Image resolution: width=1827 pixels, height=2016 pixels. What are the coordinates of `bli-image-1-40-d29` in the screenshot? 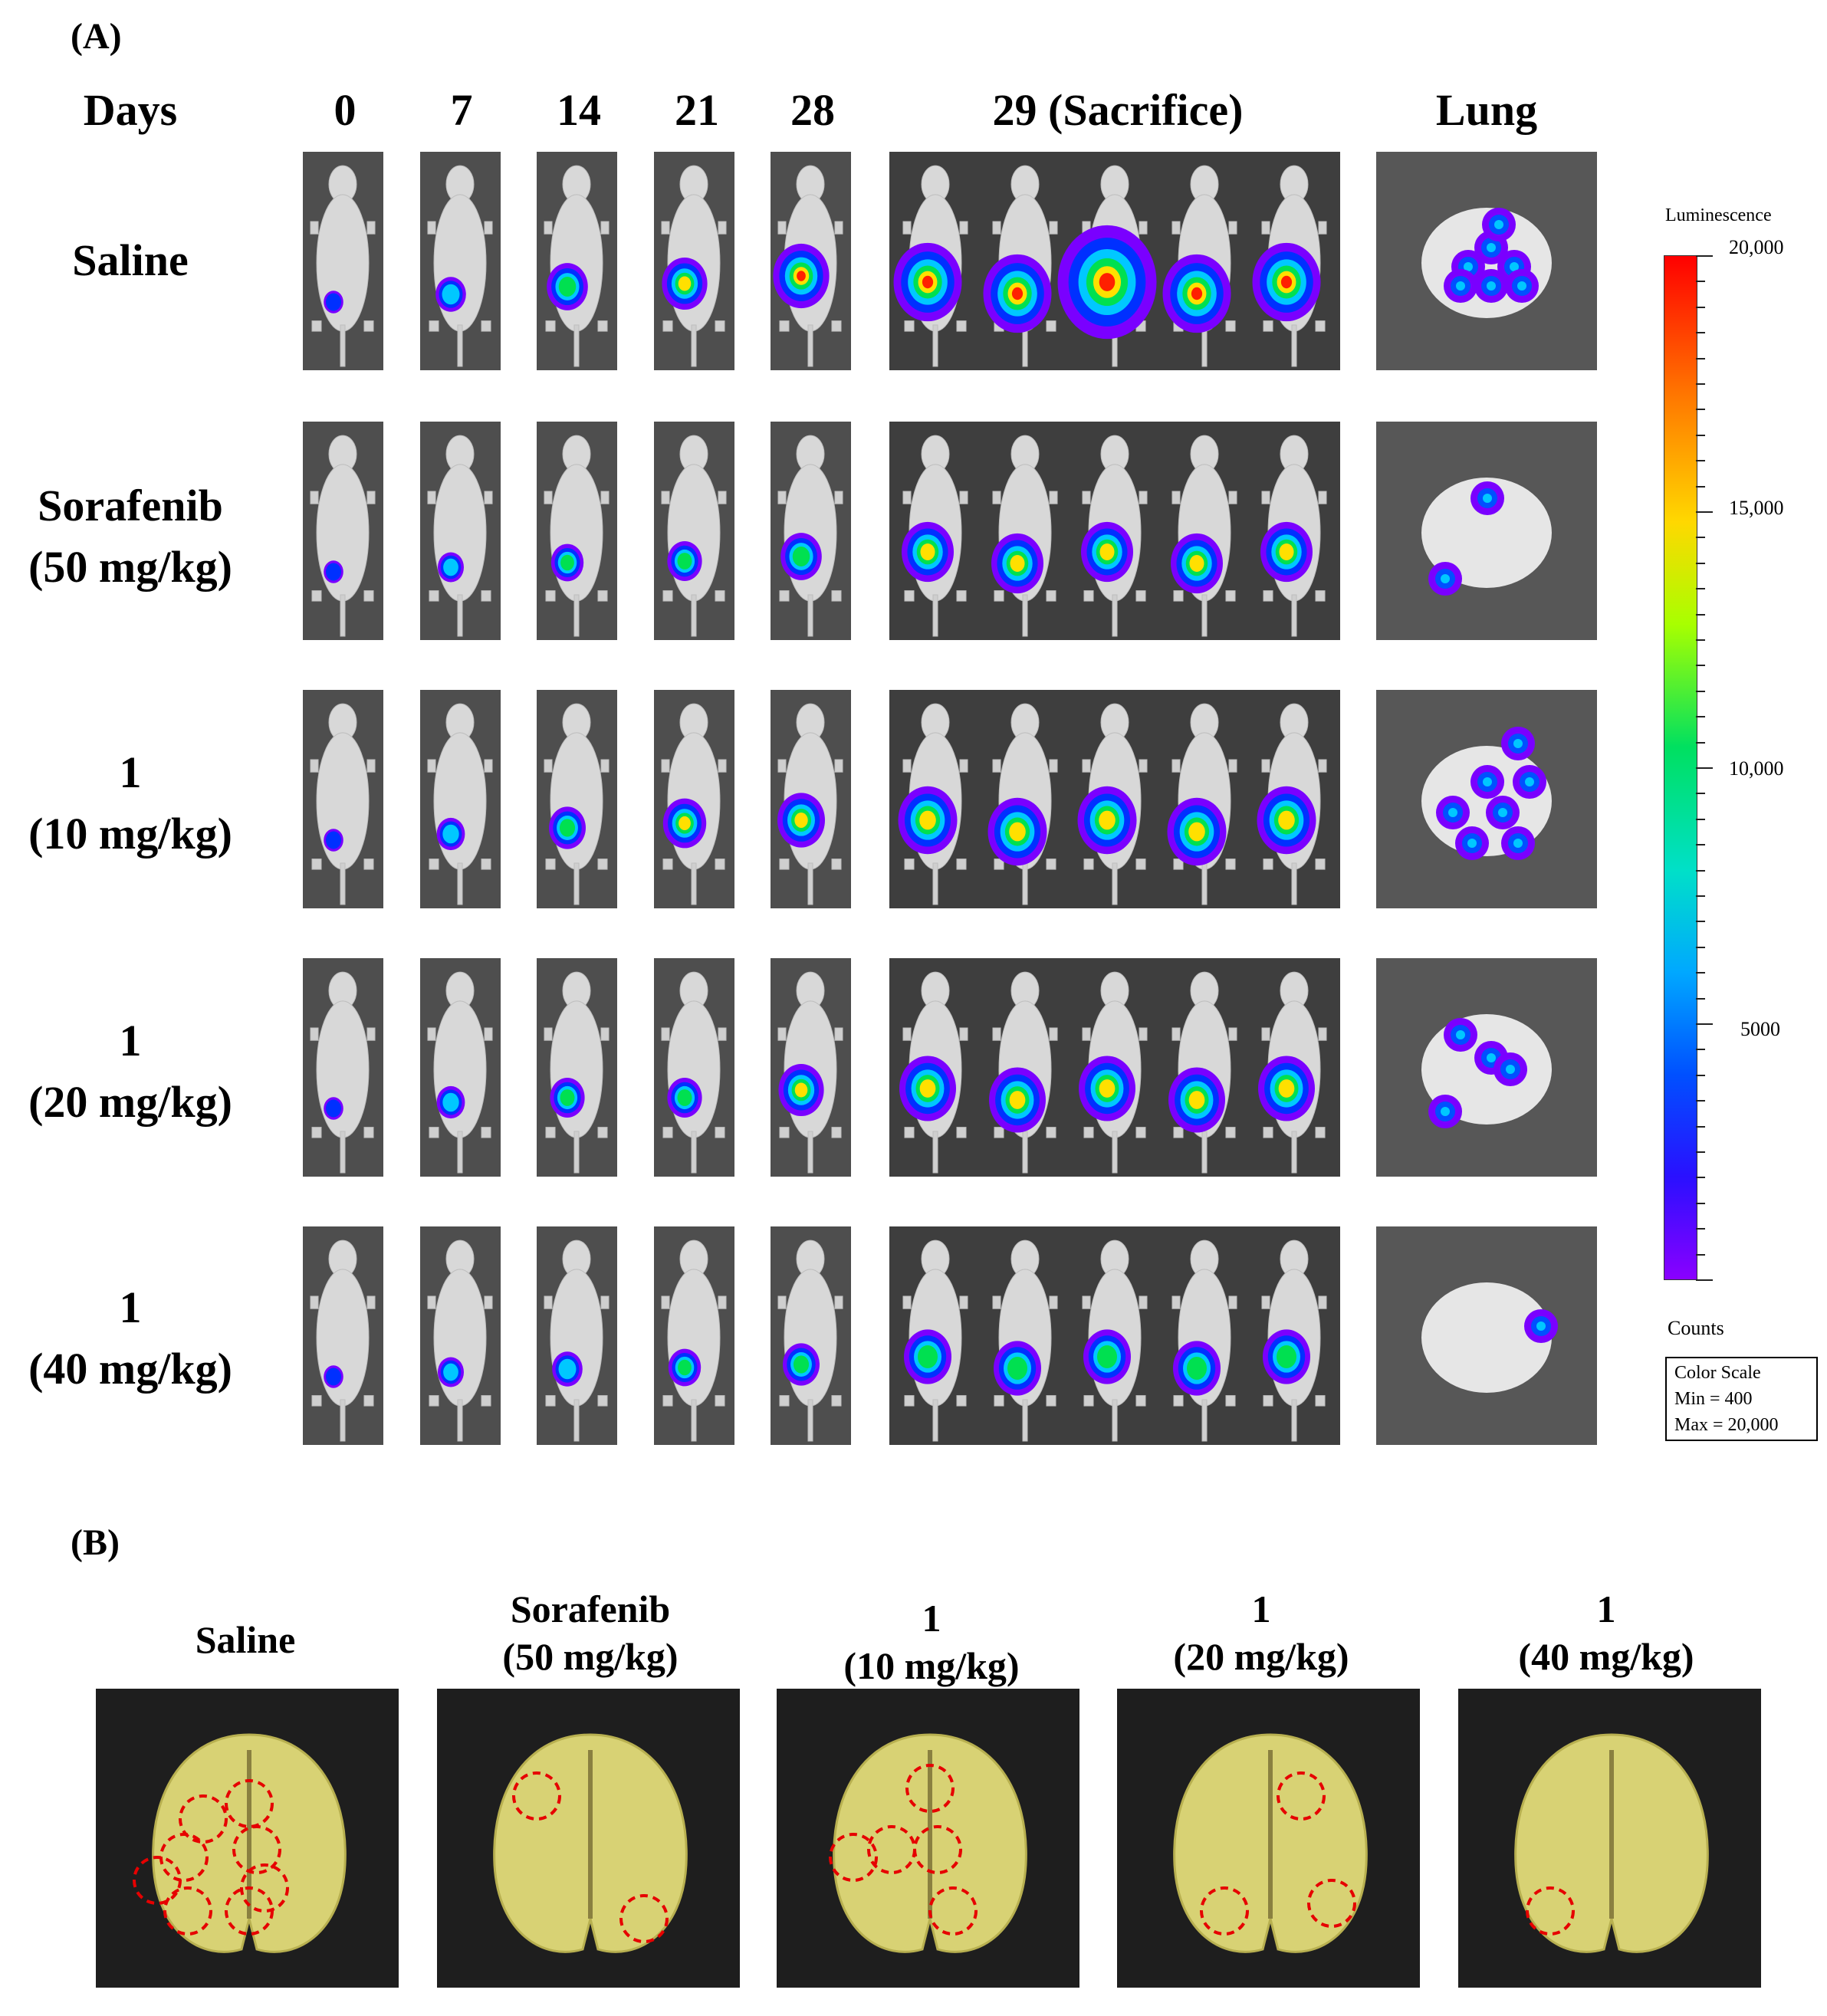 It's located at (1114, 1335).